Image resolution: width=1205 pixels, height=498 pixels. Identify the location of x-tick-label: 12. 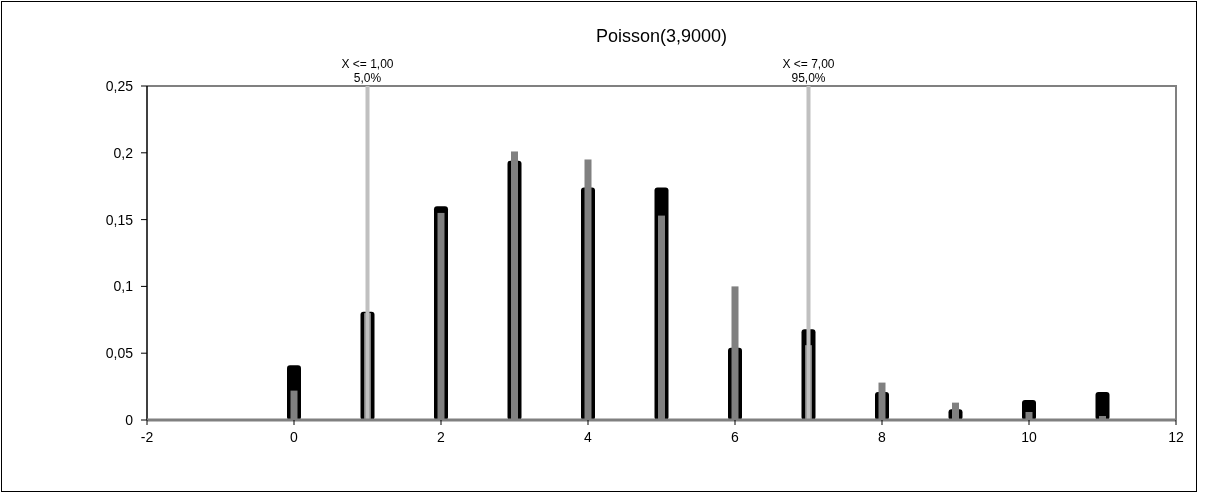
(1176, 437).